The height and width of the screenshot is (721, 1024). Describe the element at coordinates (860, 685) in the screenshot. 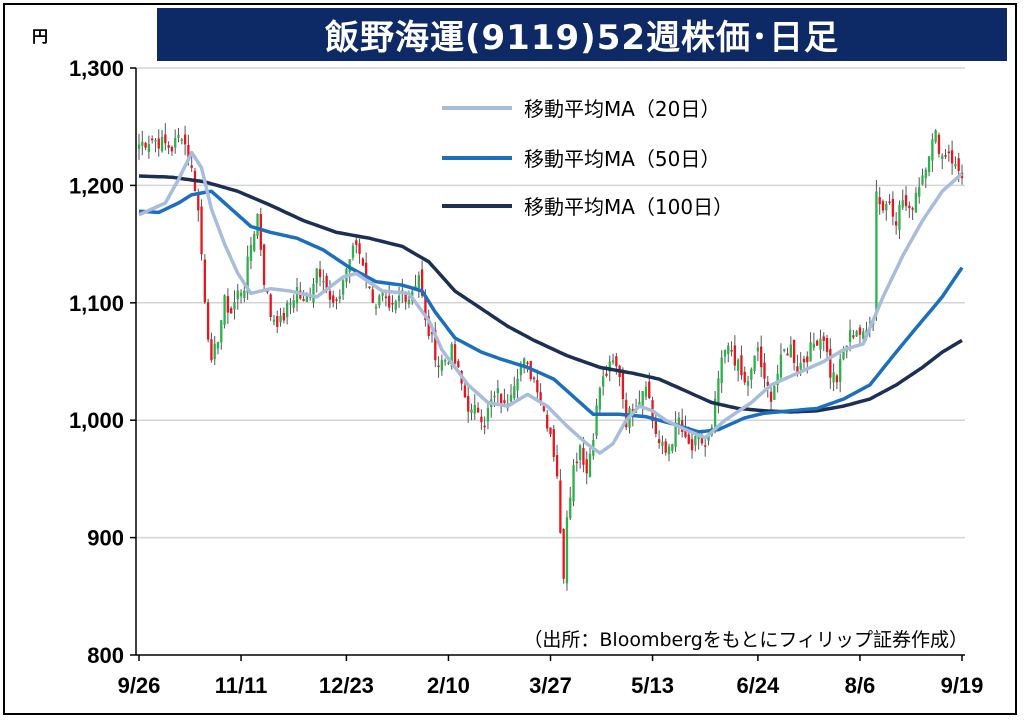

I see `x-tick-label: 8/6` at that location.